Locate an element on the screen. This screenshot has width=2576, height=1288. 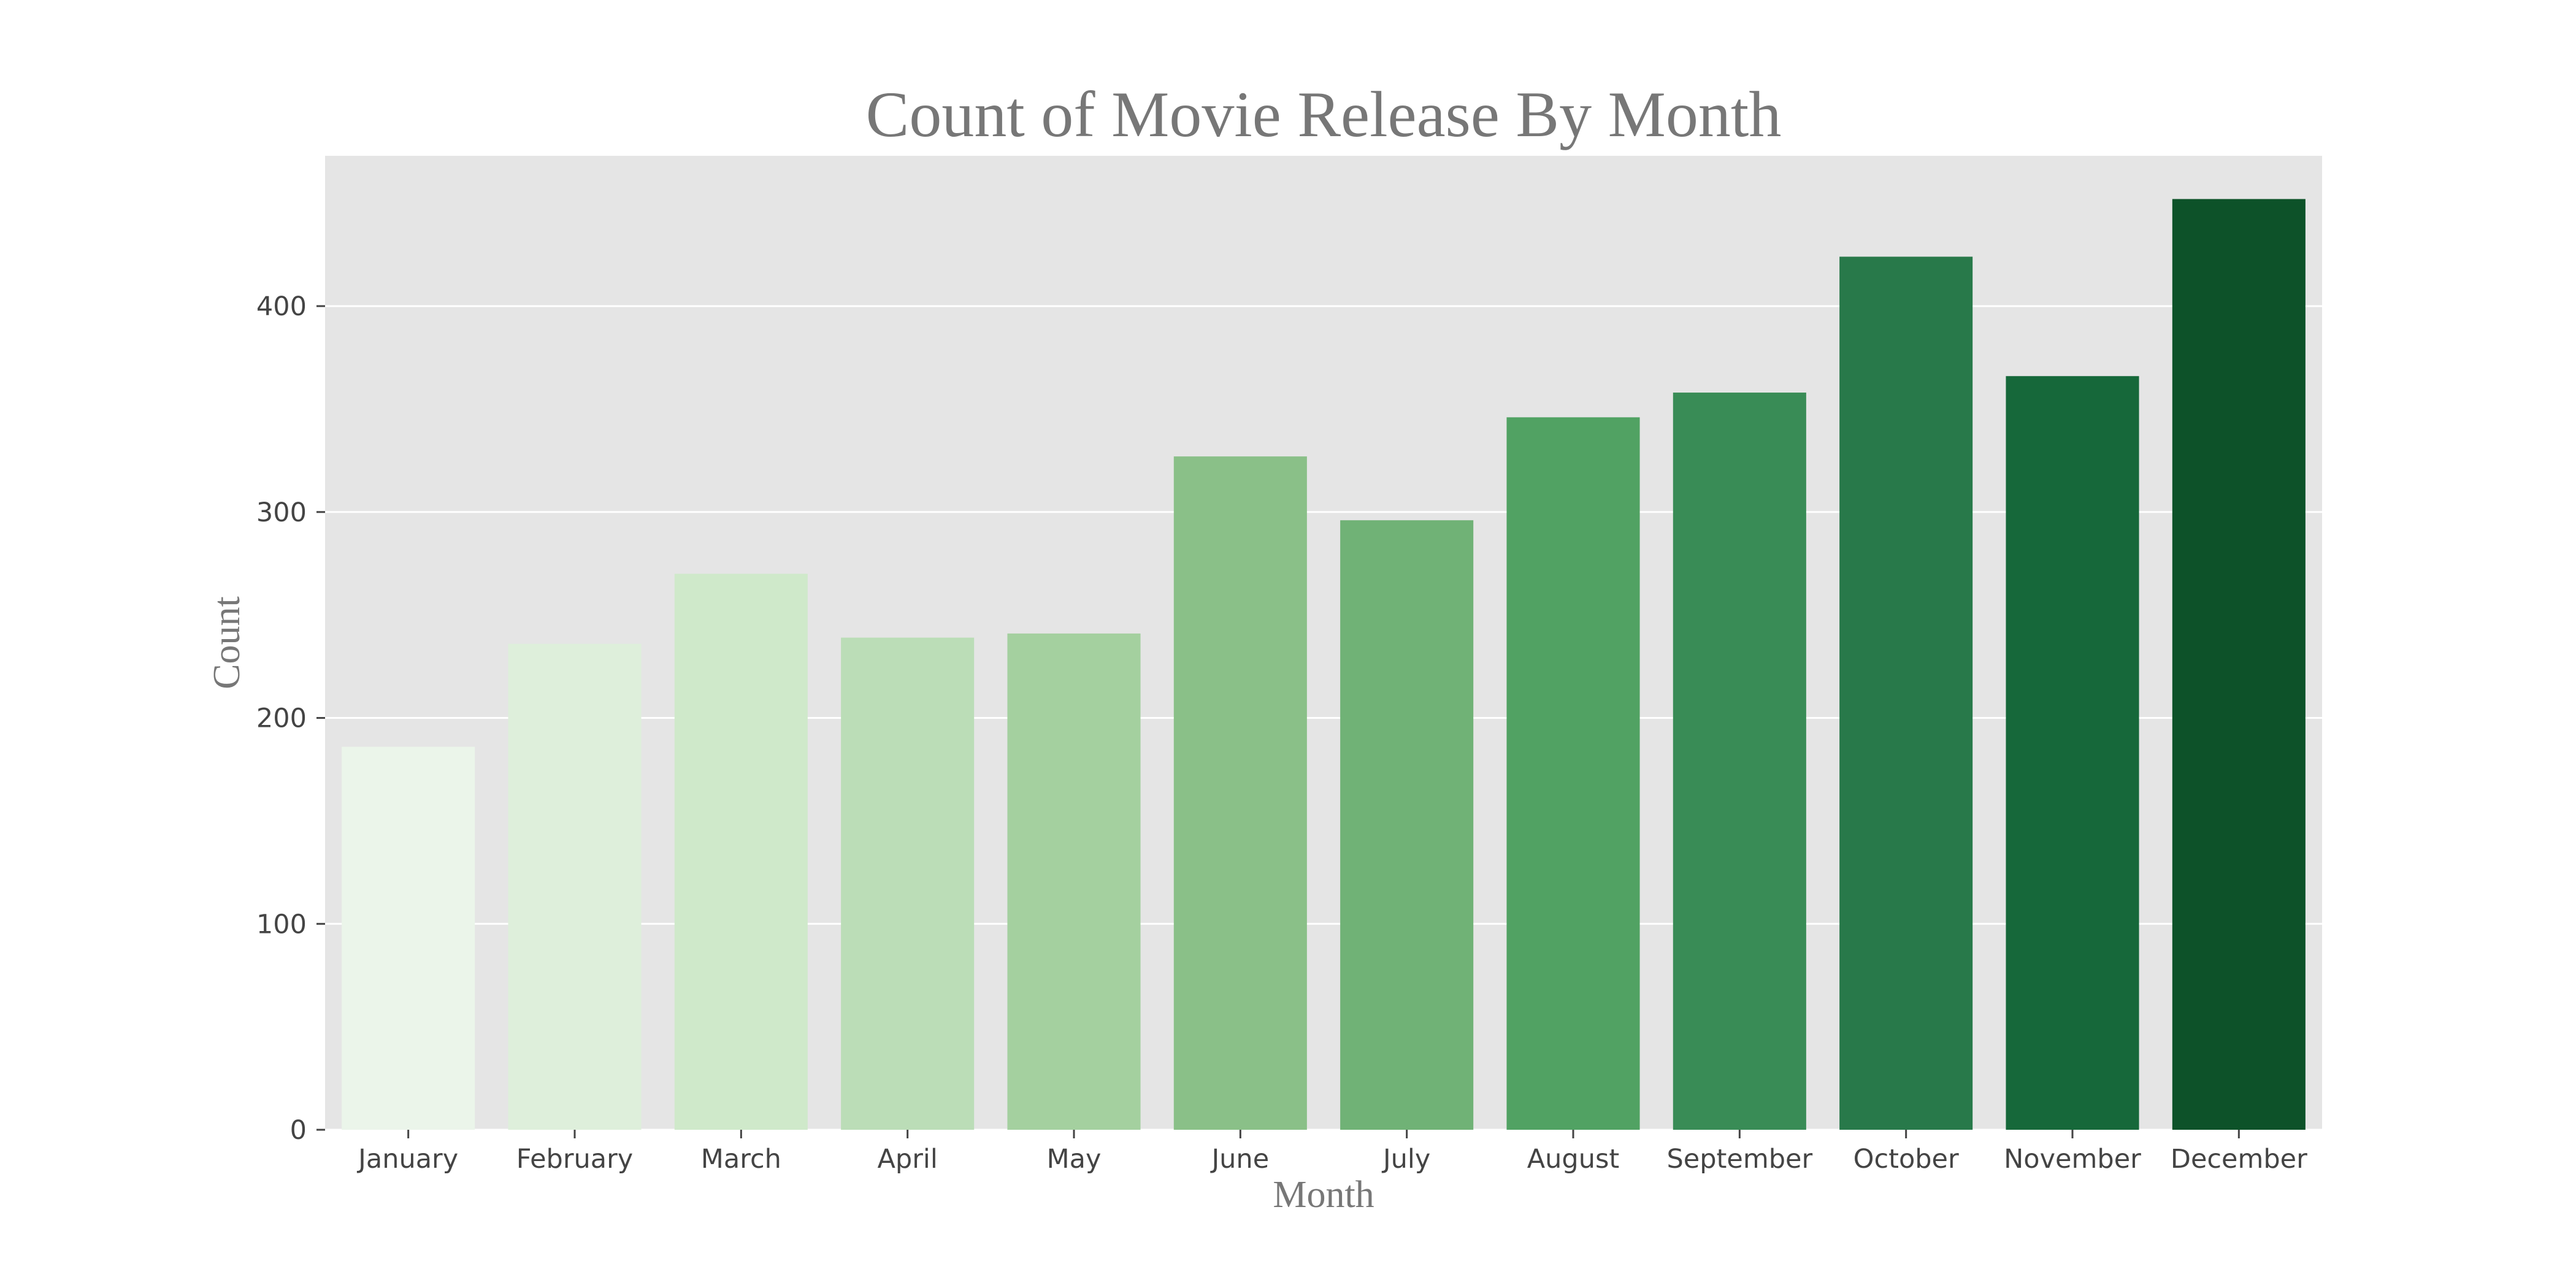
y-tick-label: 300 is located at coordinates (281, 512).